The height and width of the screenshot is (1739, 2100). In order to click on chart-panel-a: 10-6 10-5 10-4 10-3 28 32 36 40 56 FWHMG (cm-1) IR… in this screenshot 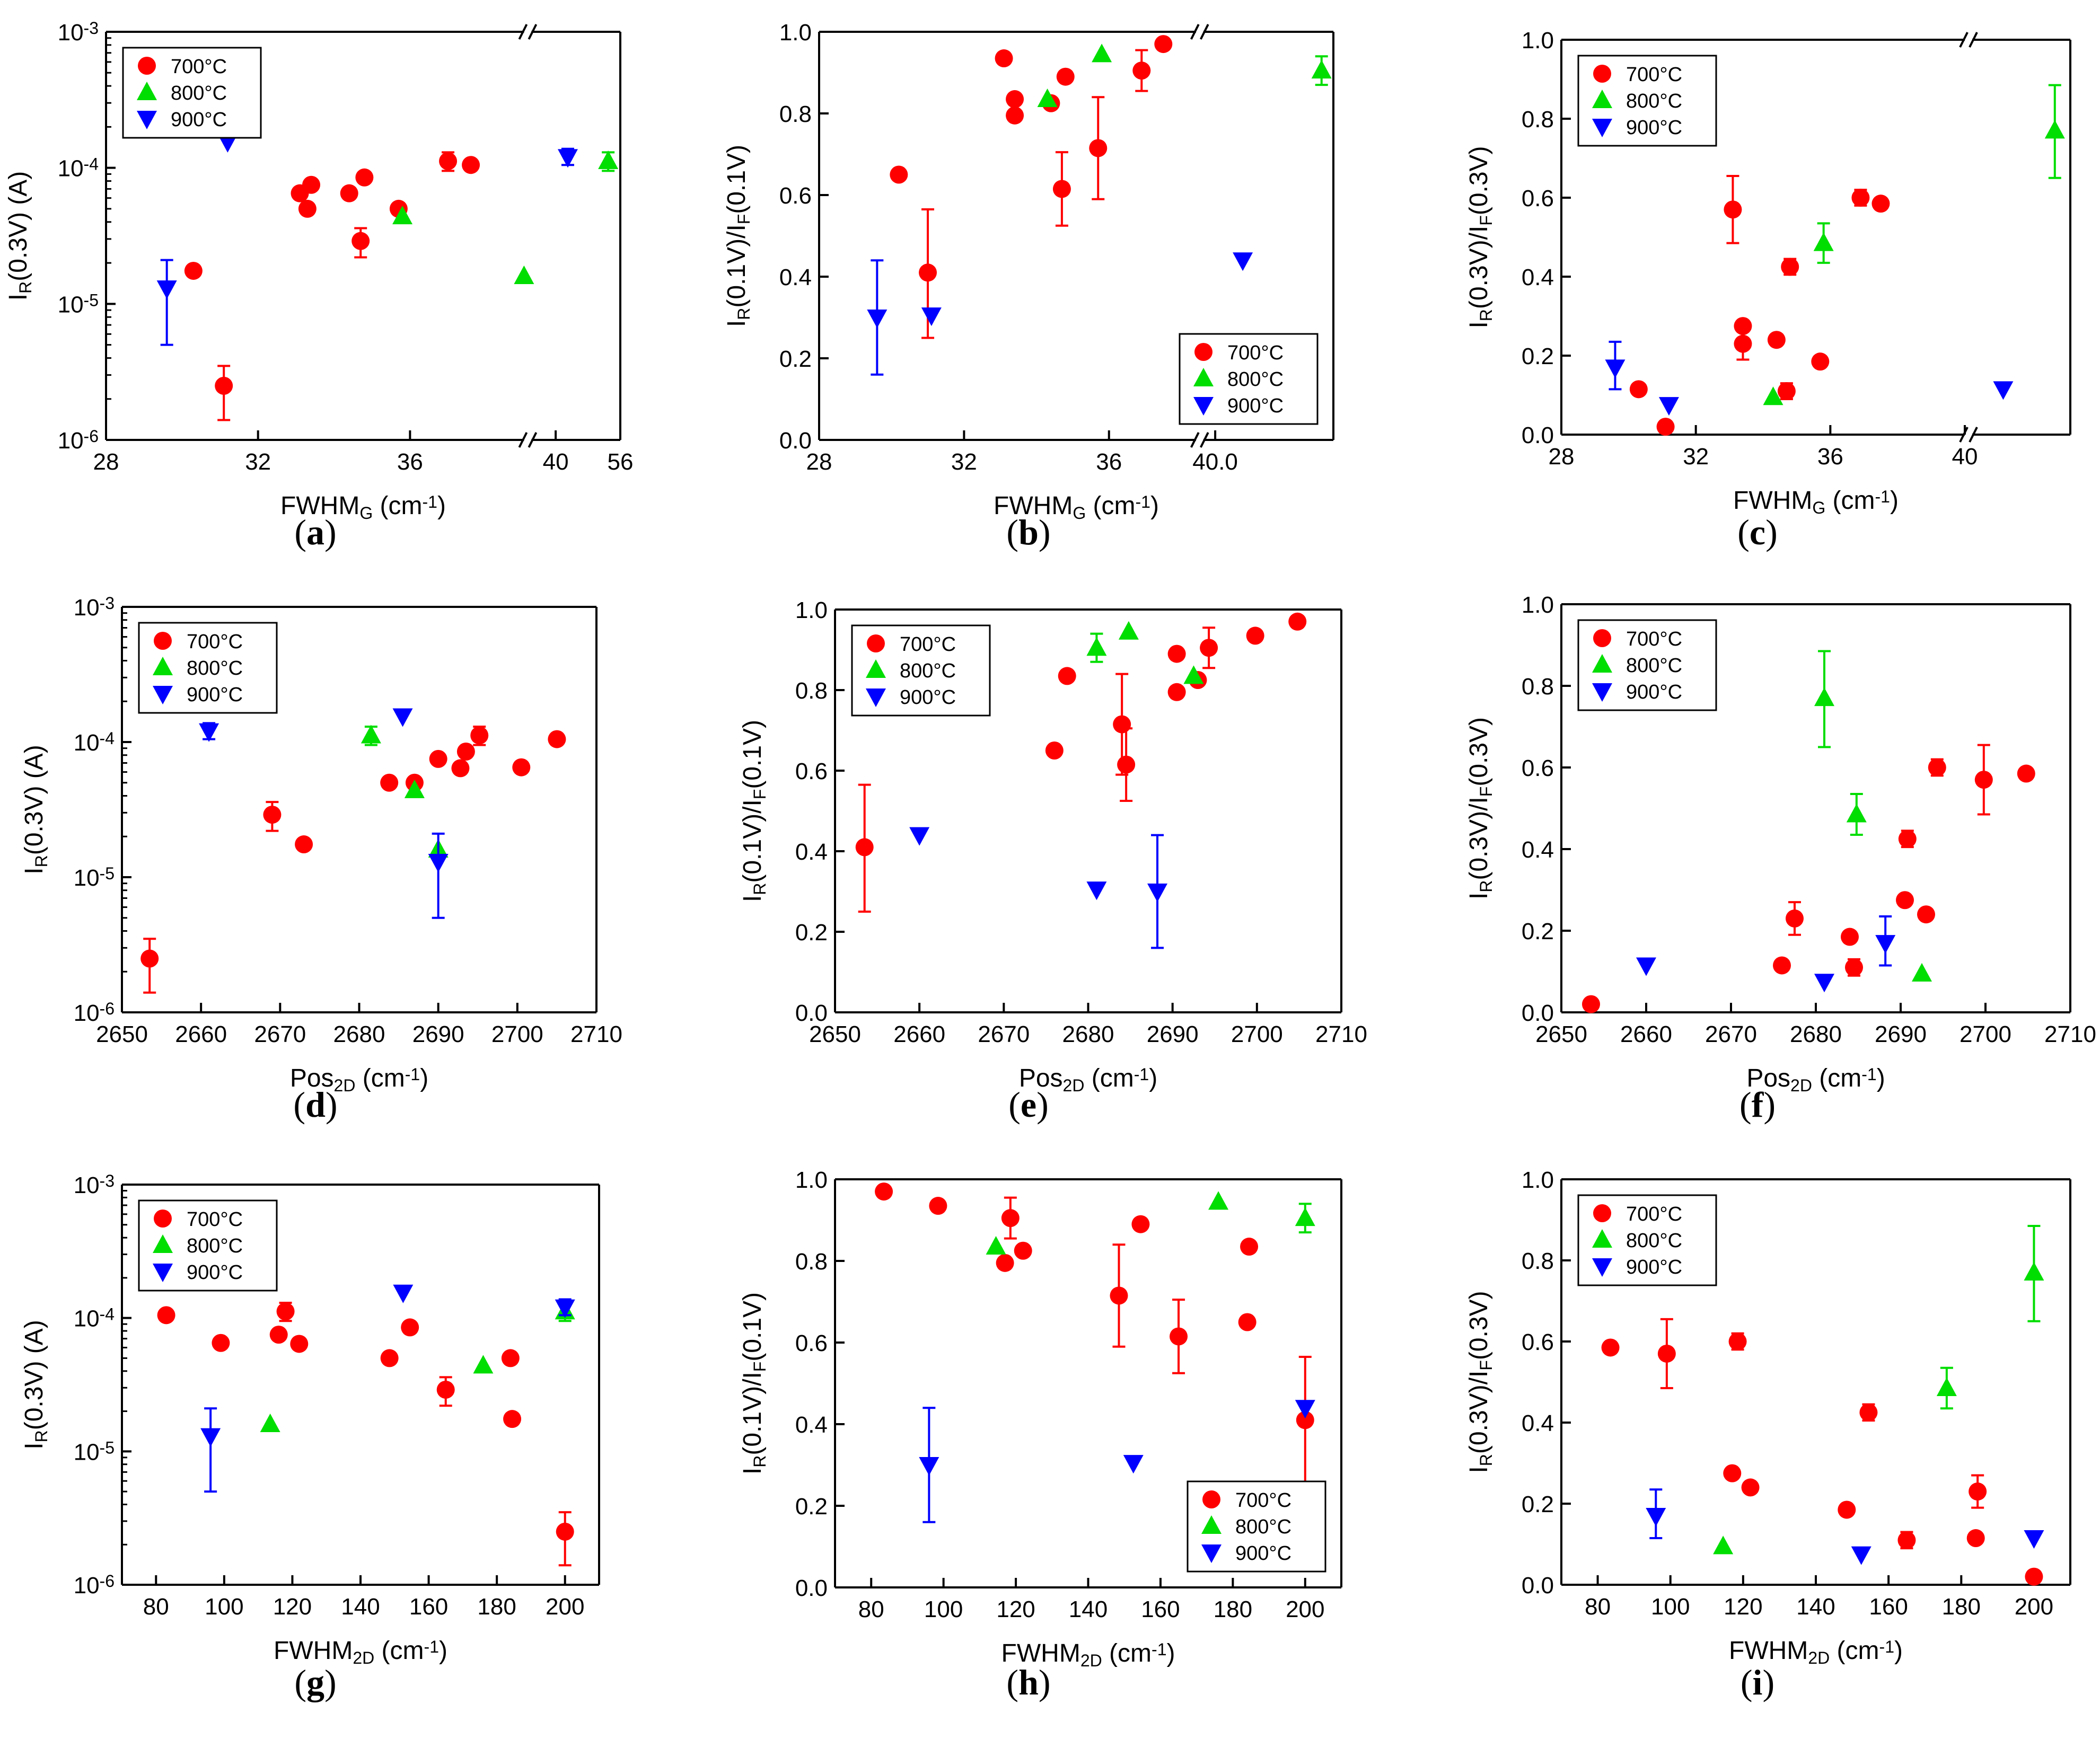, I will do `click(318, 271)`.